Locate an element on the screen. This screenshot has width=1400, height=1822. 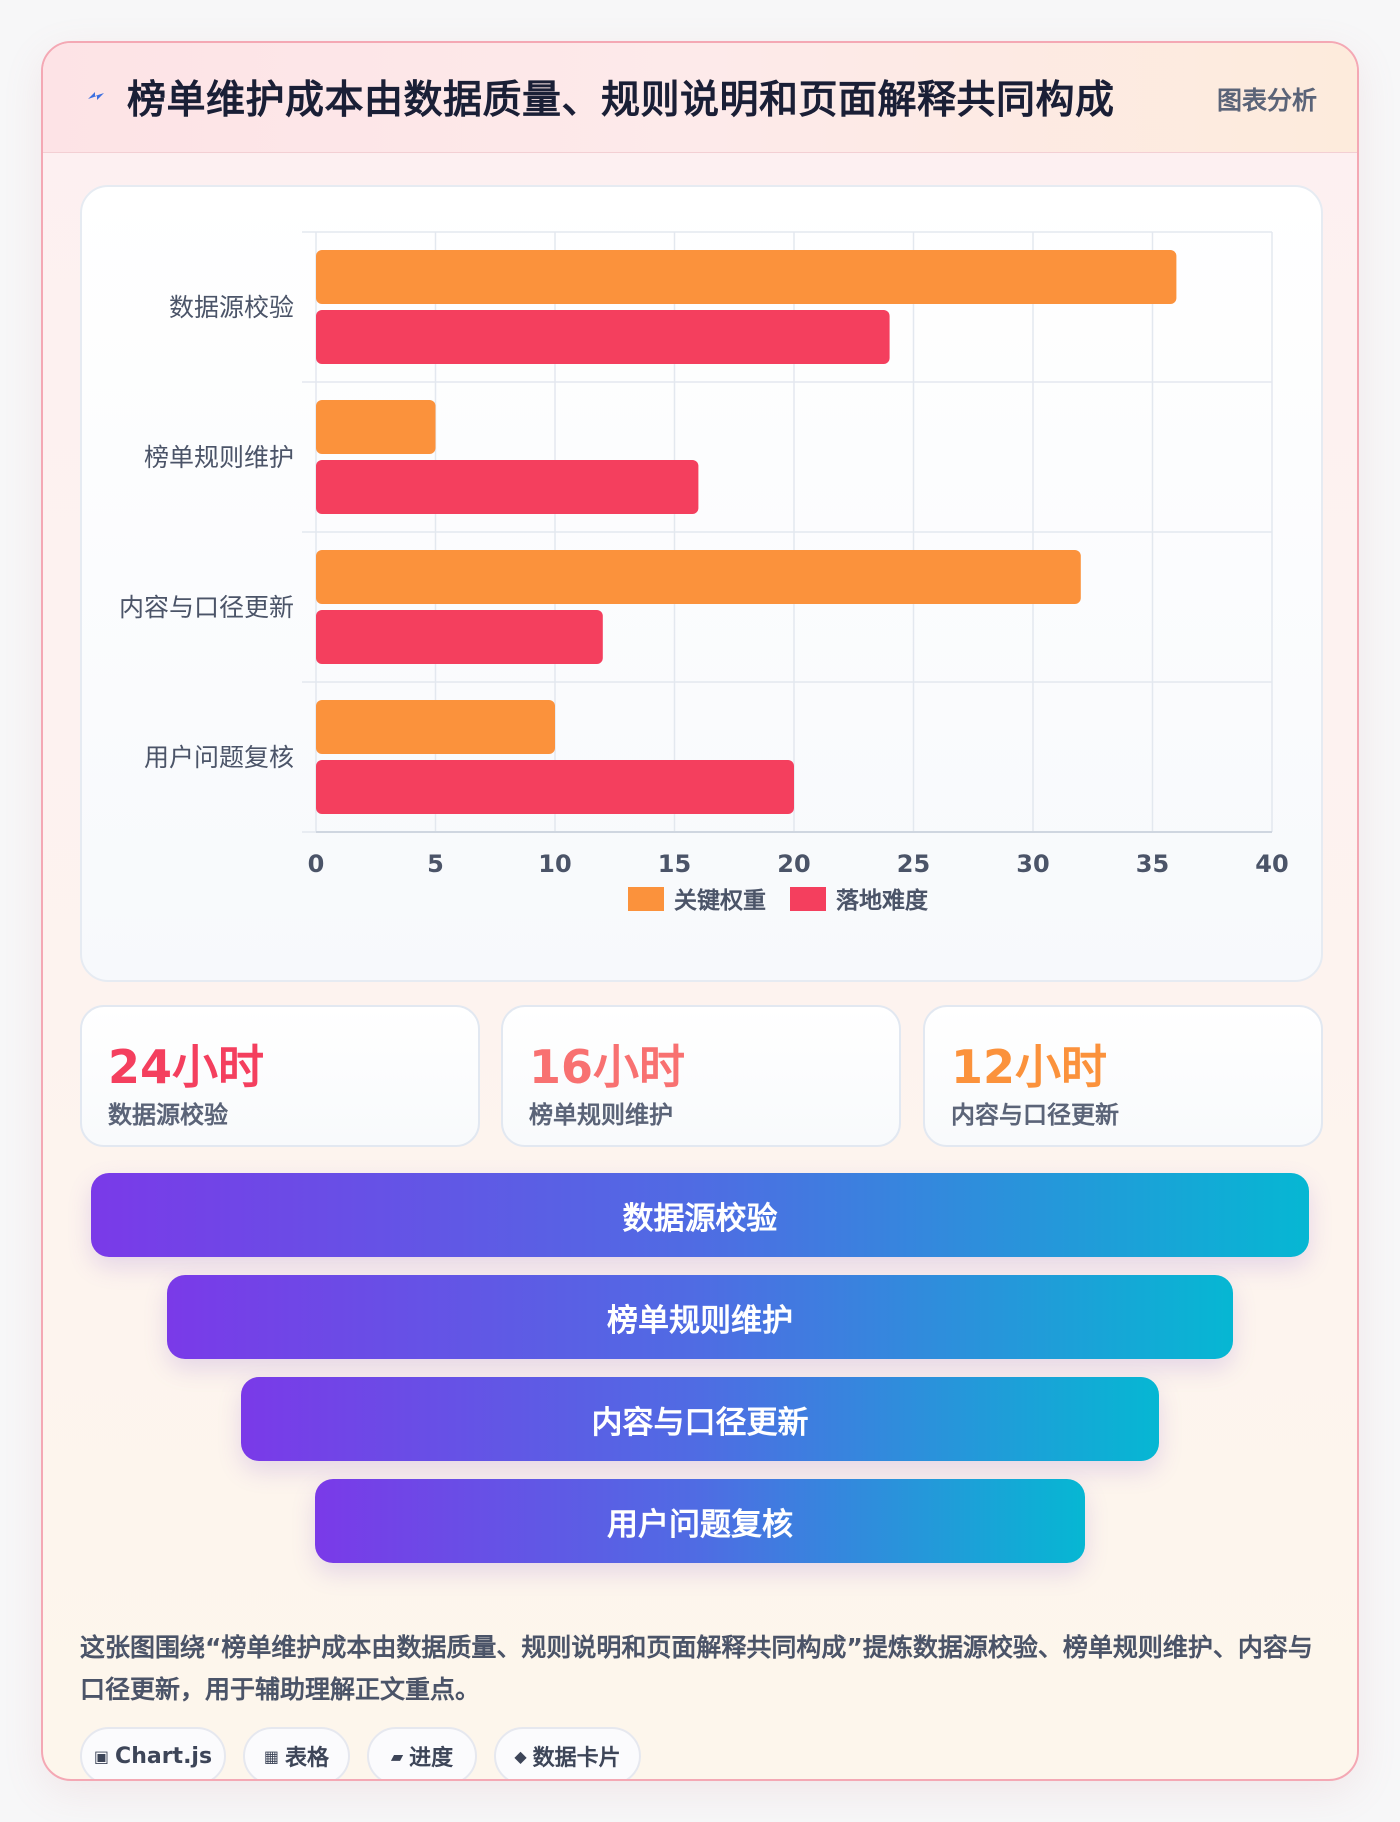
legend-label: 关键权重 is located at coordinates (720, 900).